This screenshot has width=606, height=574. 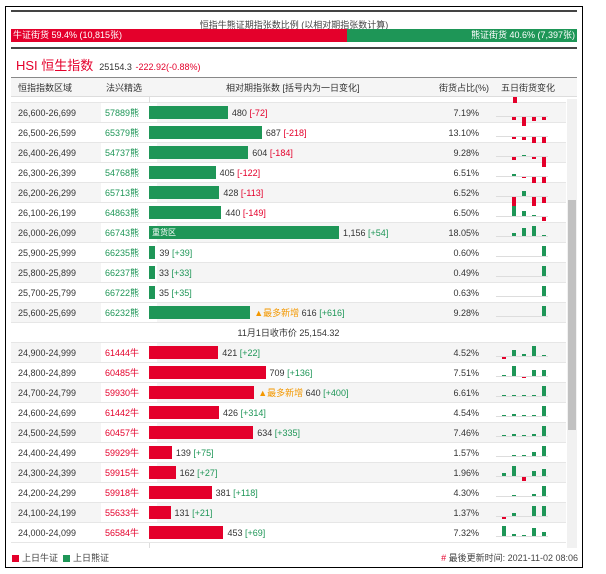 What do you see at coordinates (129, 292) in the screenshot?
I see `warrant-code-link: 66722熊` at bounding box center [129, 292].